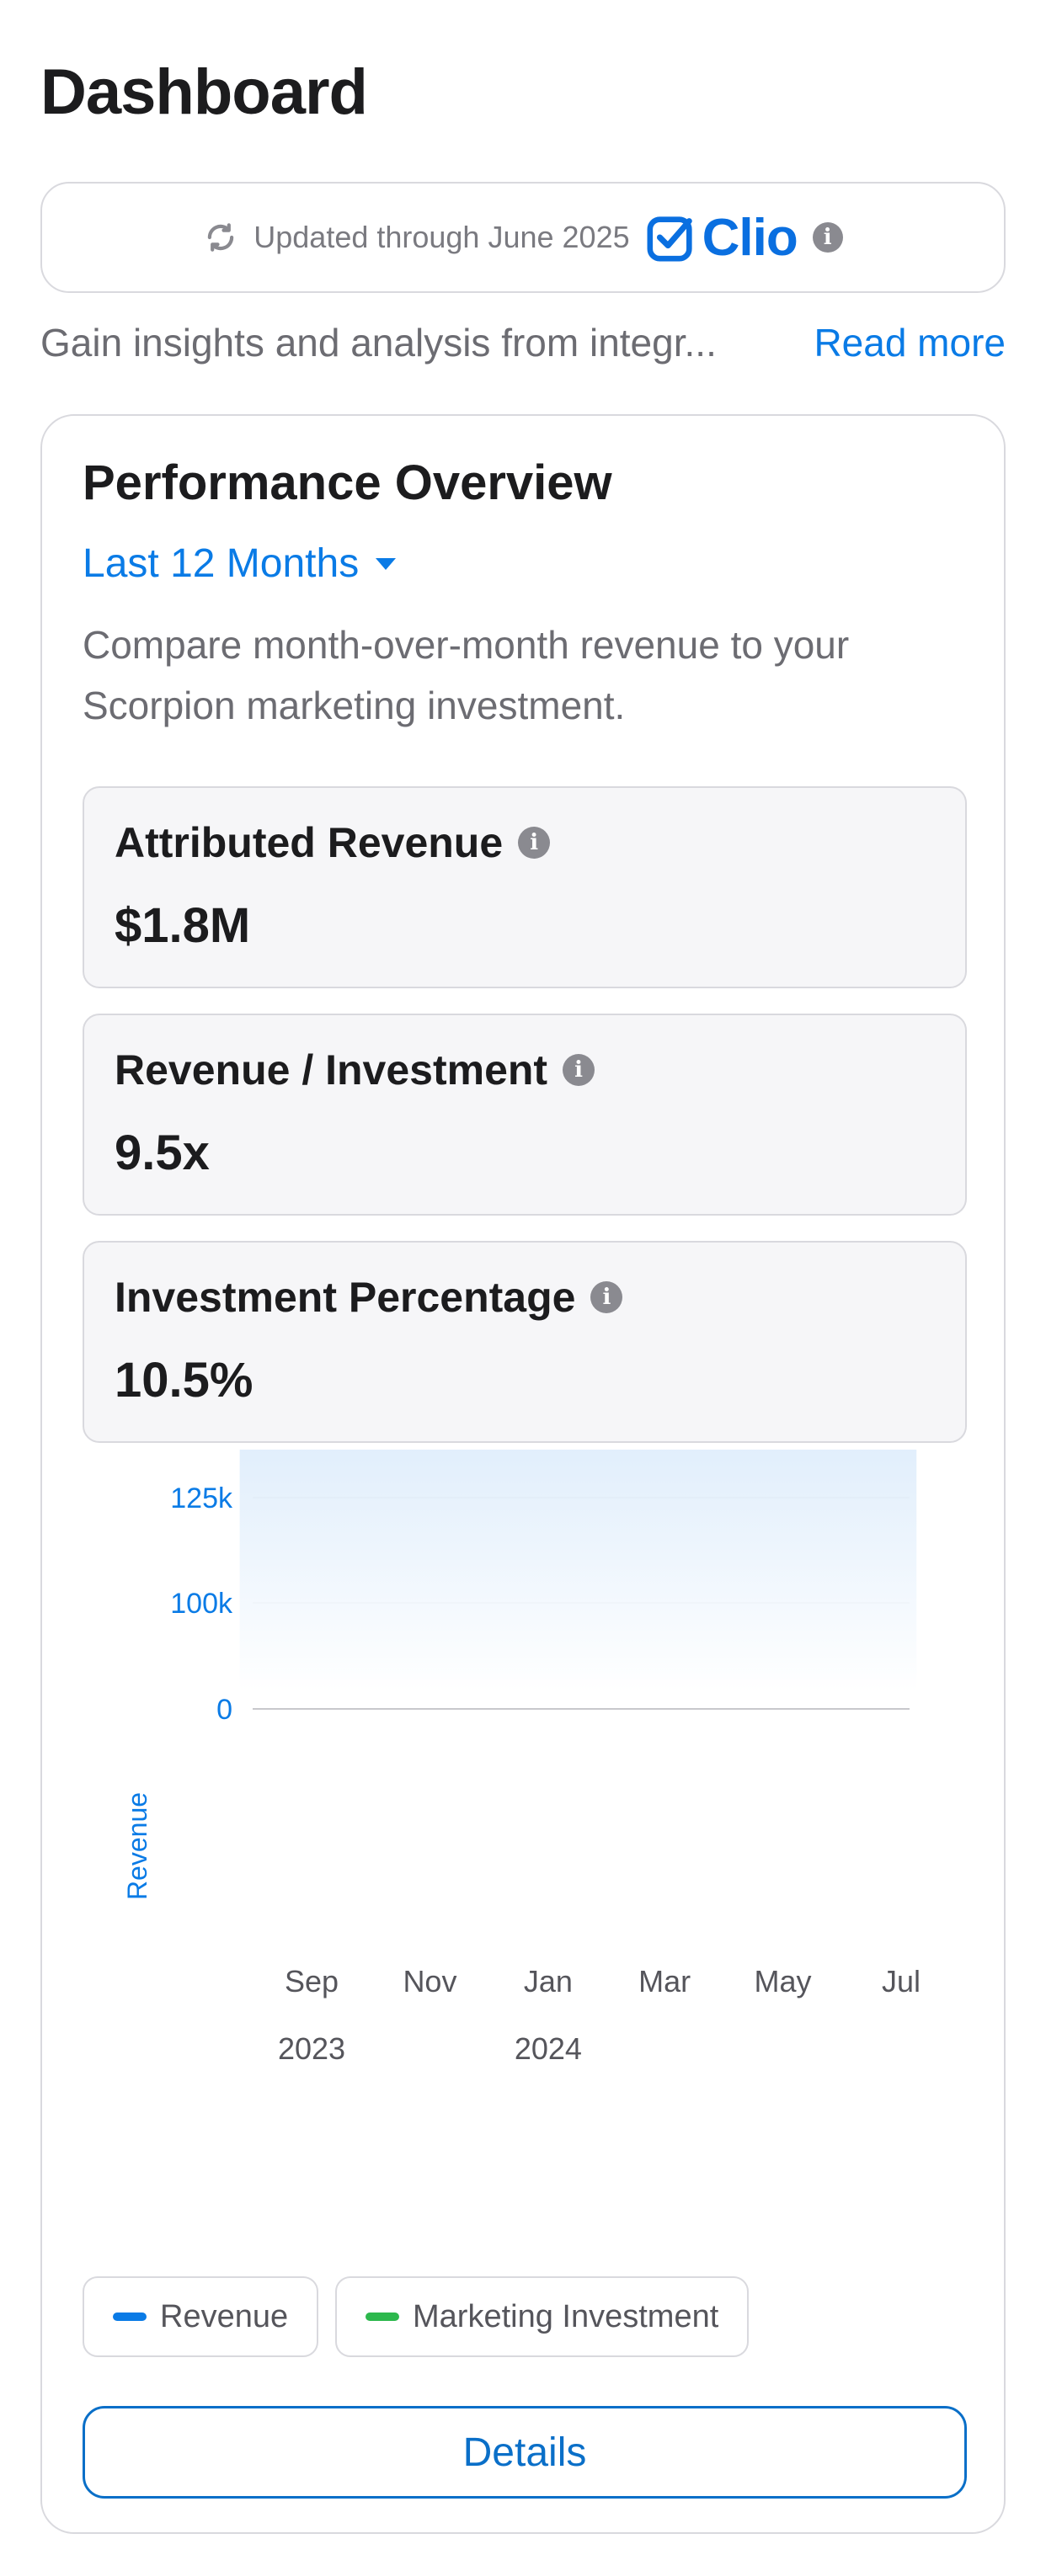  I want to click on x-tick-label: Nov, so click(429, 1981).